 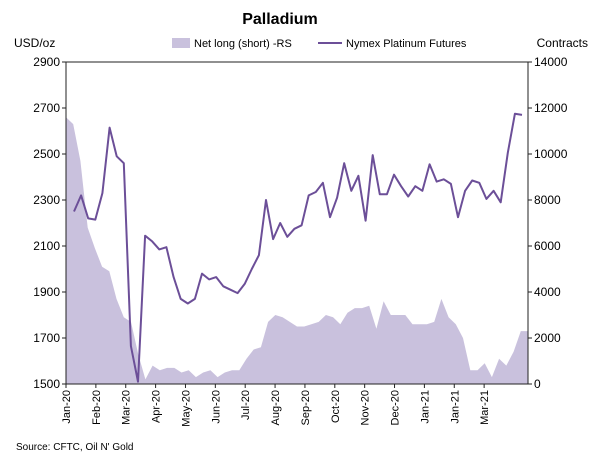 What do you see at coordinates (551, 62) in the screenshot?
I see `right-tick-label: 14000` at bounding box center [551, 62].